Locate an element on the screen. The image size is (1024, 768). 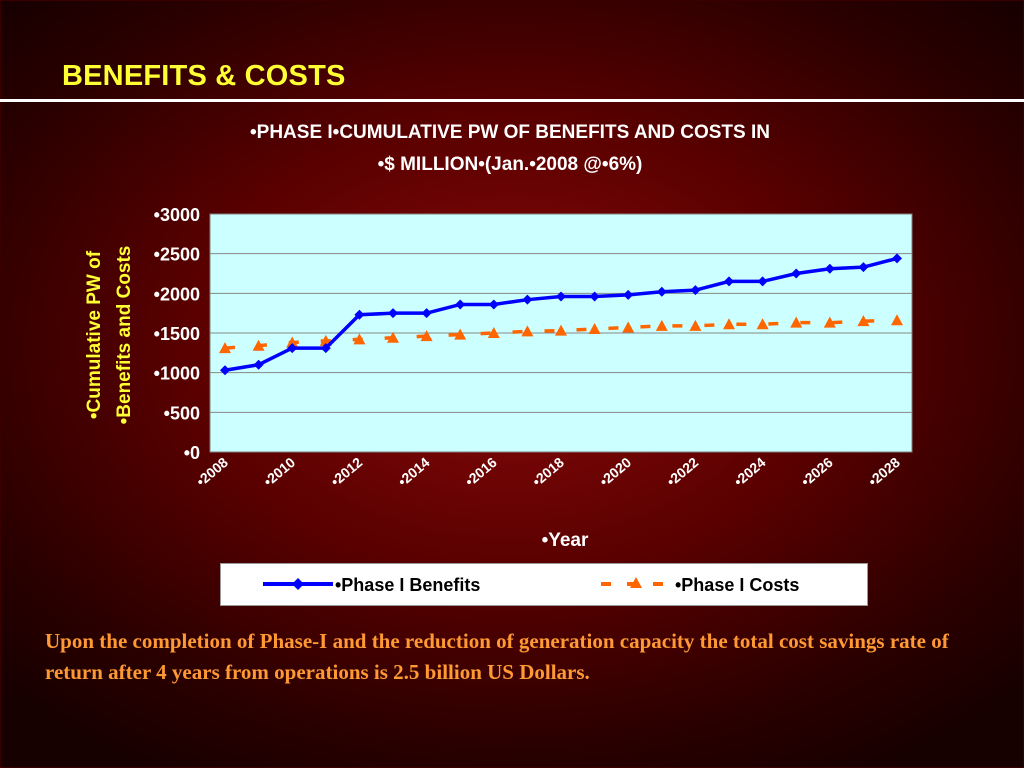
legend-benefits-label: •Phase I Benefits is located at coordinates (408, 585).